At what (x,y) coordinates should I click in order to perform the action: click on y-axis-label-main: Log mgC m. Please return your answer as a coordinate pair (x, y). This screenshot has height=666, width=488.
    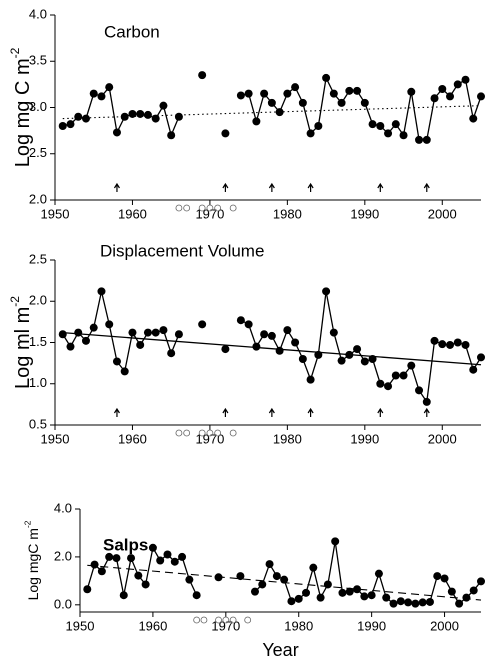
    Looking at the image, I should click on (33, 564).